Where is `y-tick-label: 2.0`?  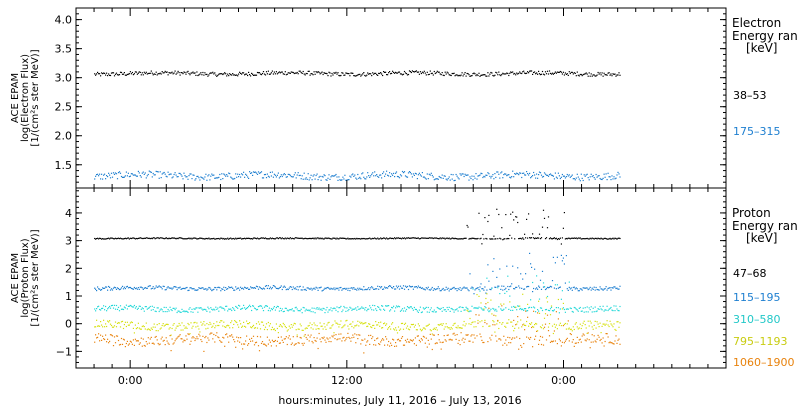 y-tick-label: 2.0 is located at coordinates (64, 136).